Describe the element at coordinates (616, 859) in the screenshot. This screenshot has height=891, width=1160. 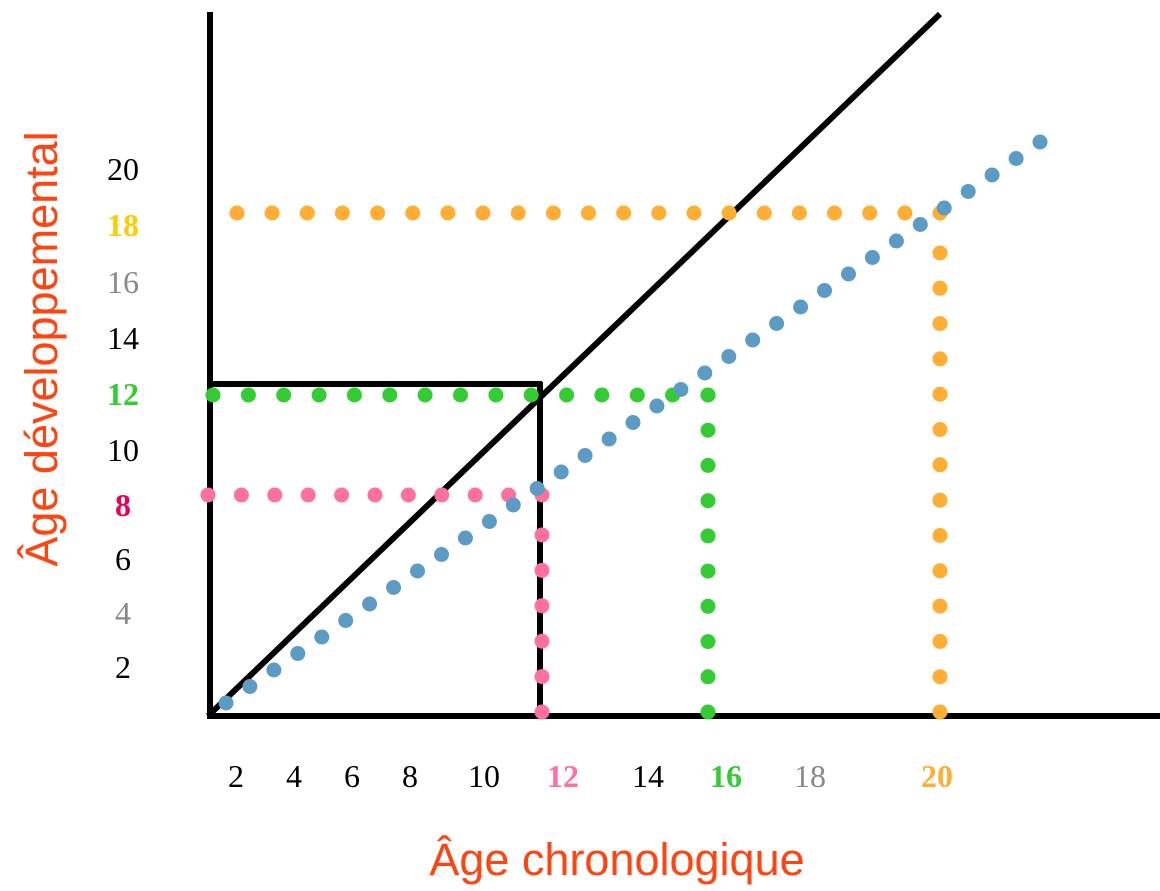
I see `x-axis-title: Âge chronologique` at that location.